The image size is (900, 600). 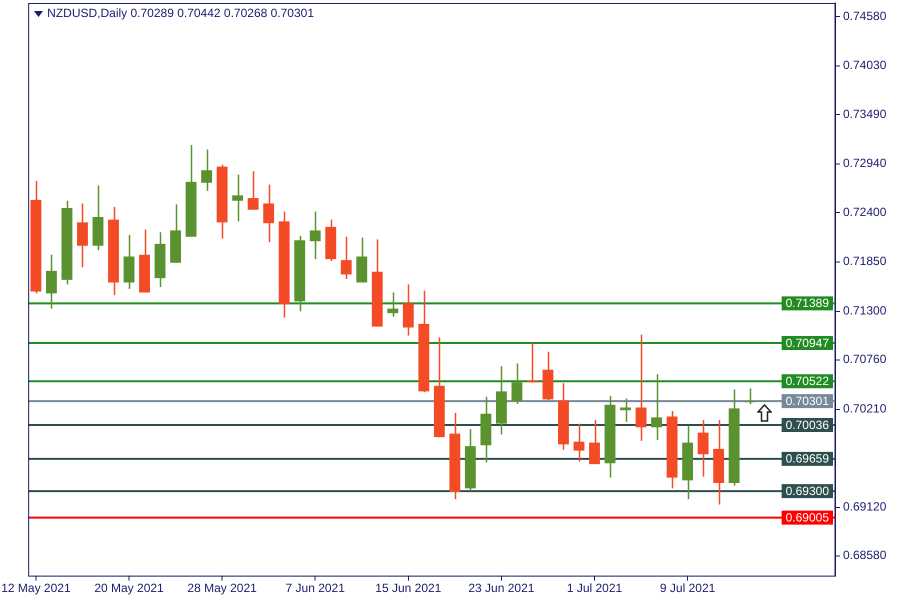 I want to click on y-tick-label: 0.72400, so click(x=865, y=211).